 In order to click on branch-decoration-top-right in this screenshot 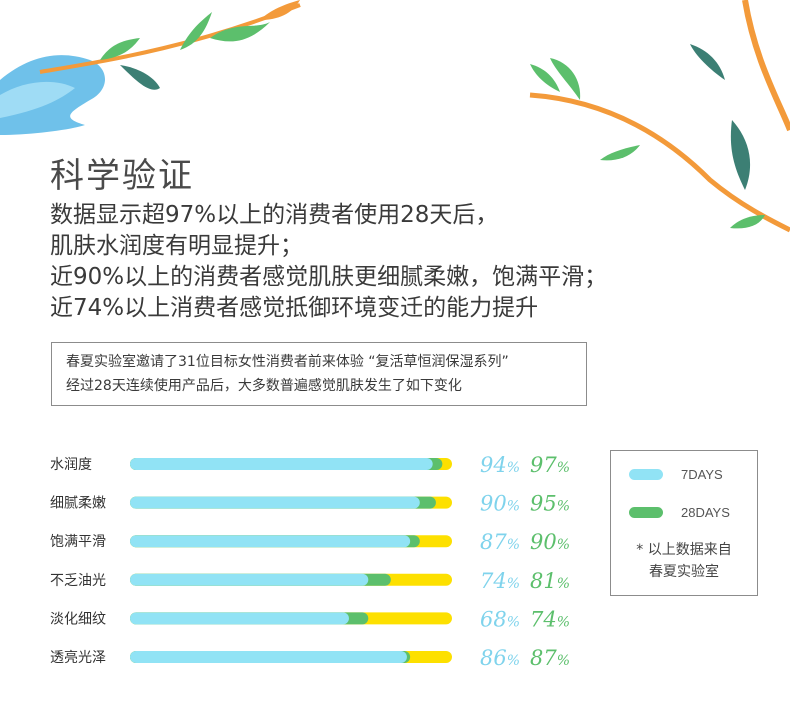, I will do `click(659, 116)`.